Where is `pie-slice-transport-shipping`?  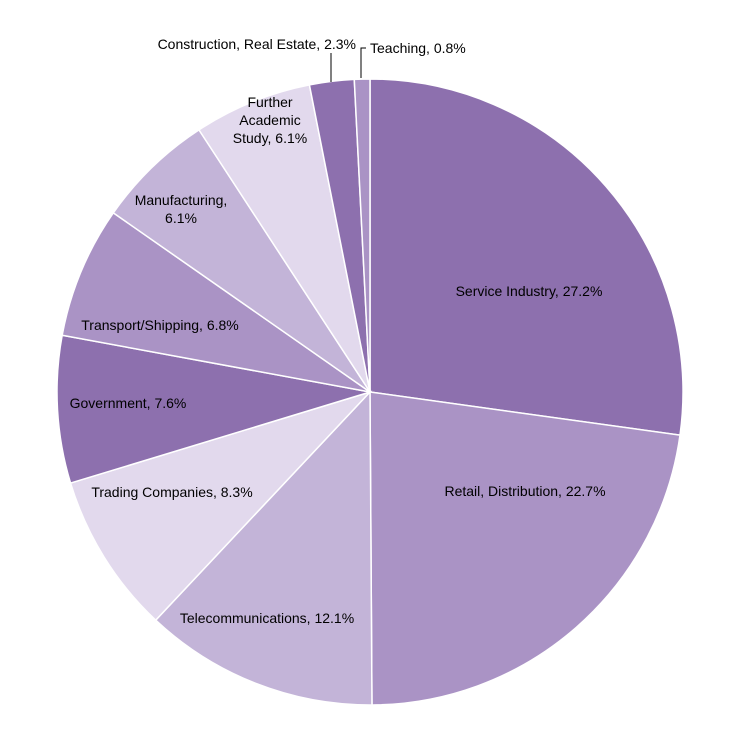
pie-slice-transport-shipping is located at coordinates (216, 302).